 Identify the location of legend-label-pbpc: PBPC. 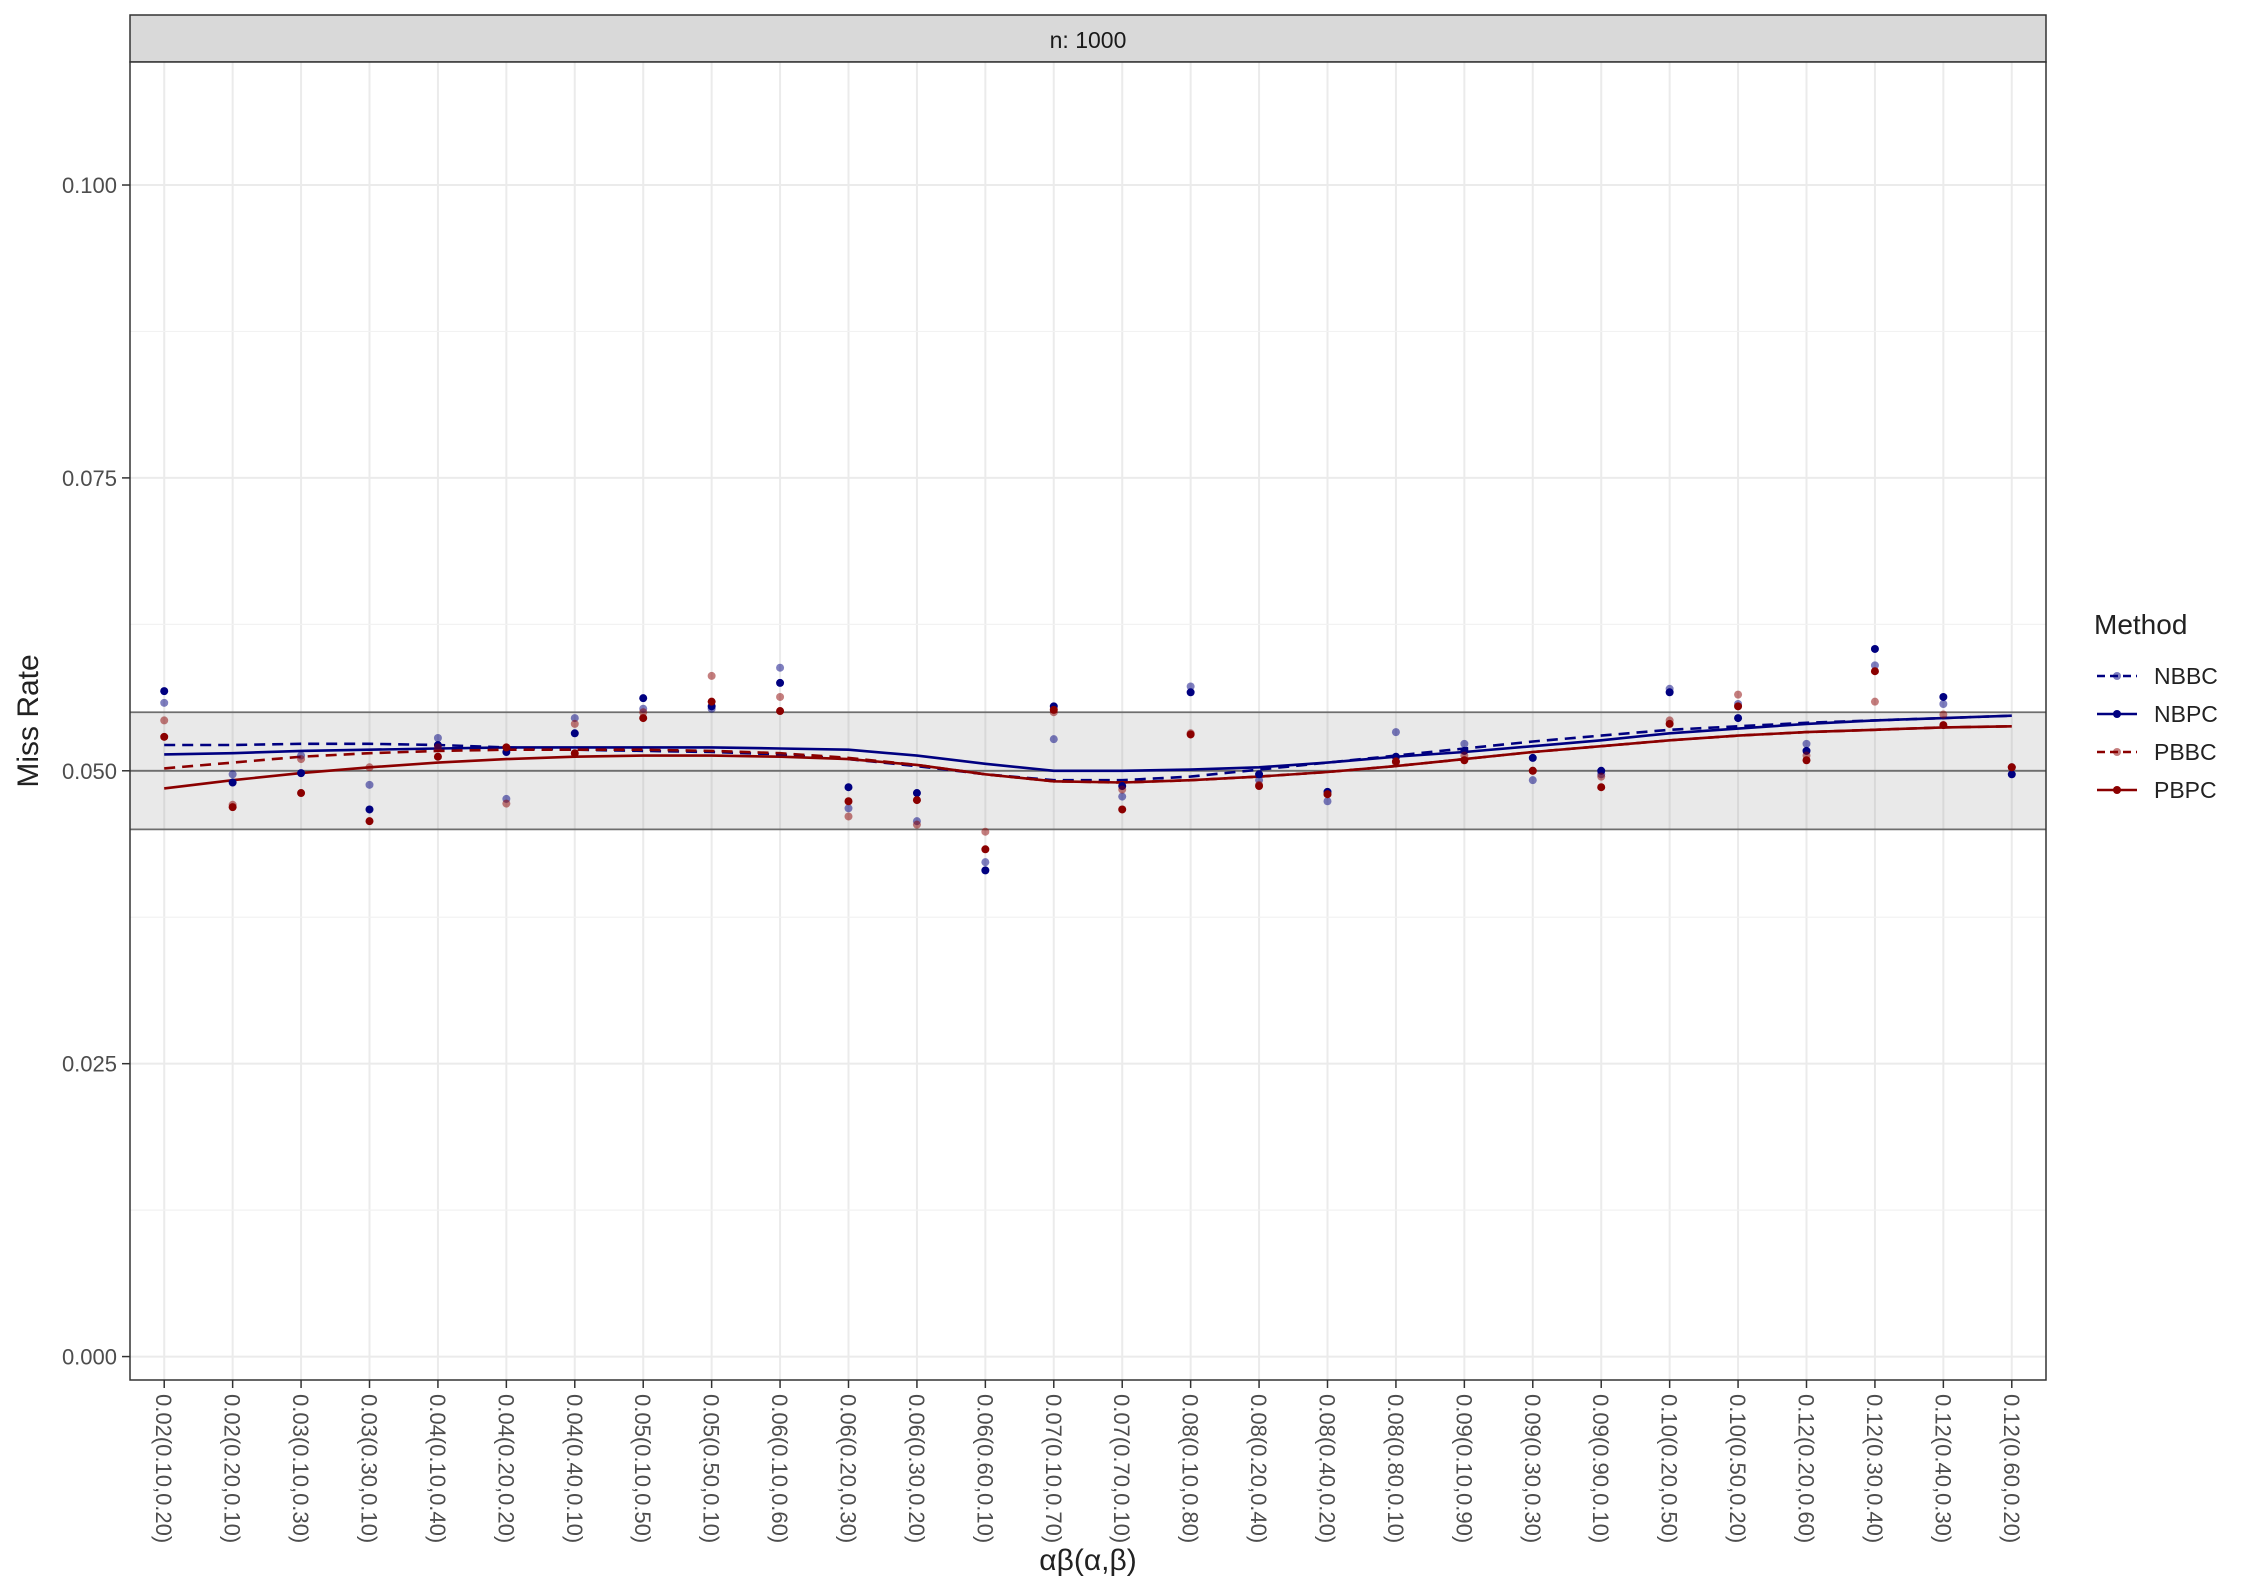
(2185, 790).